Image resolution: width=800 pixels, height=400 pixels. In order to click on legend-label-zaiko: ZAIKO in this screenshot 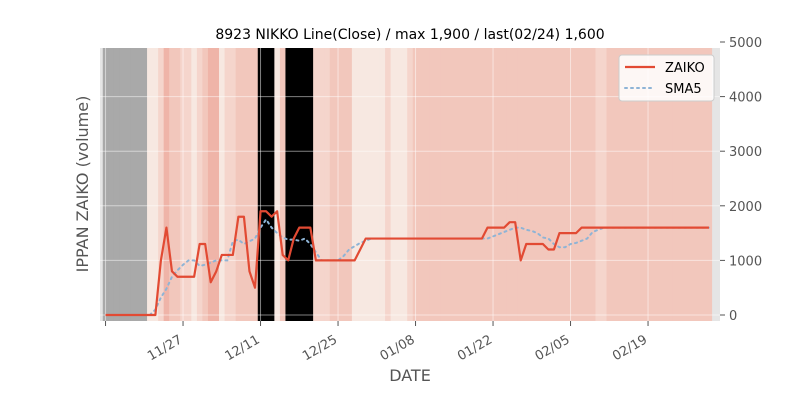, I will do `click(685, 68)`.